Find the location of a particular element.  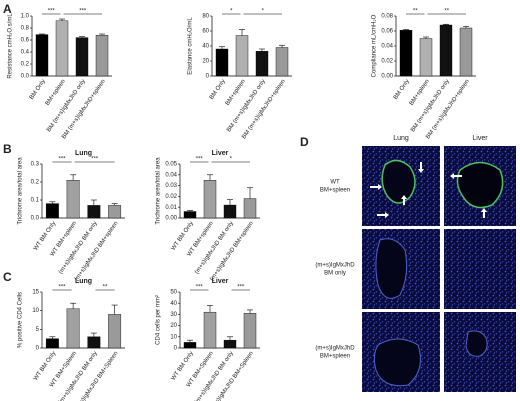

row-label: BM+spleen is located at coordinates (335, 191).